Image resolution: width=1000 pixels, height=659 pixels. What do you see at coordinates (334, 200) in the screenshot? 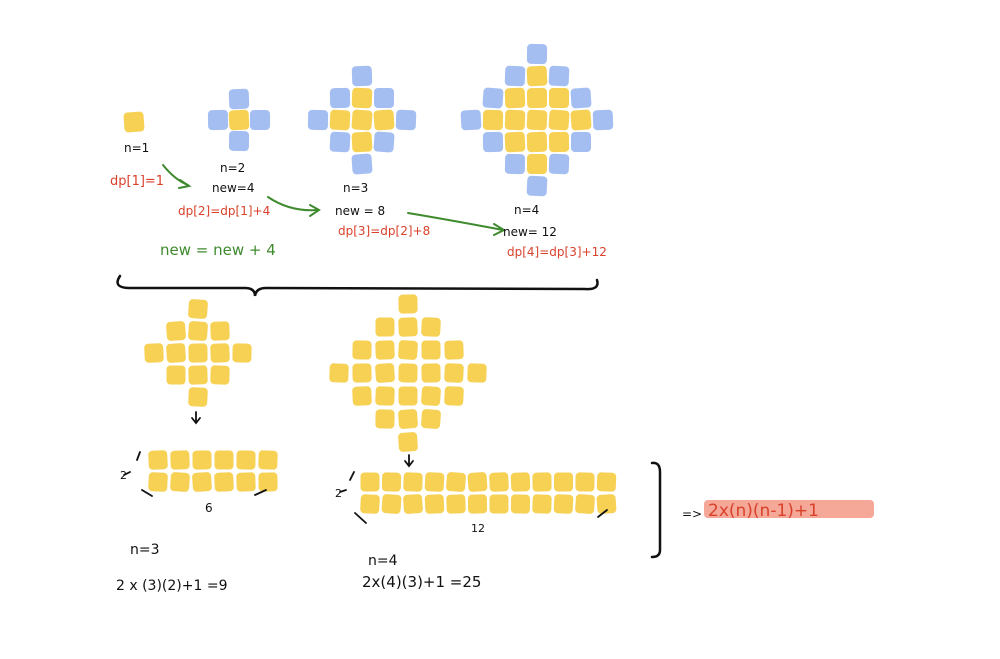
I see `arrows` at bounding box center [334, 200].